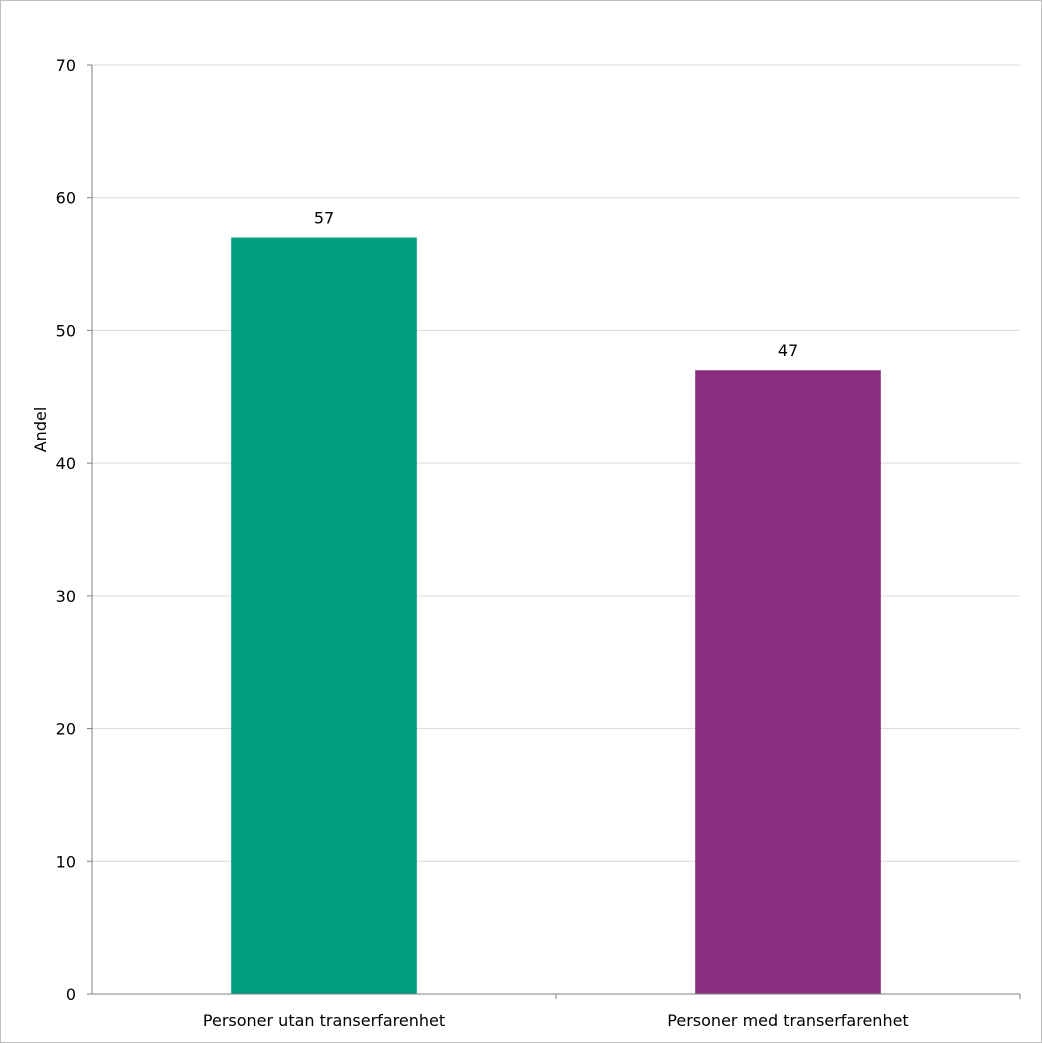 Image resolution: width=1042 pixels, height=1044 pixels. I want to click on y-tick-label: 40, so click(66, 463).